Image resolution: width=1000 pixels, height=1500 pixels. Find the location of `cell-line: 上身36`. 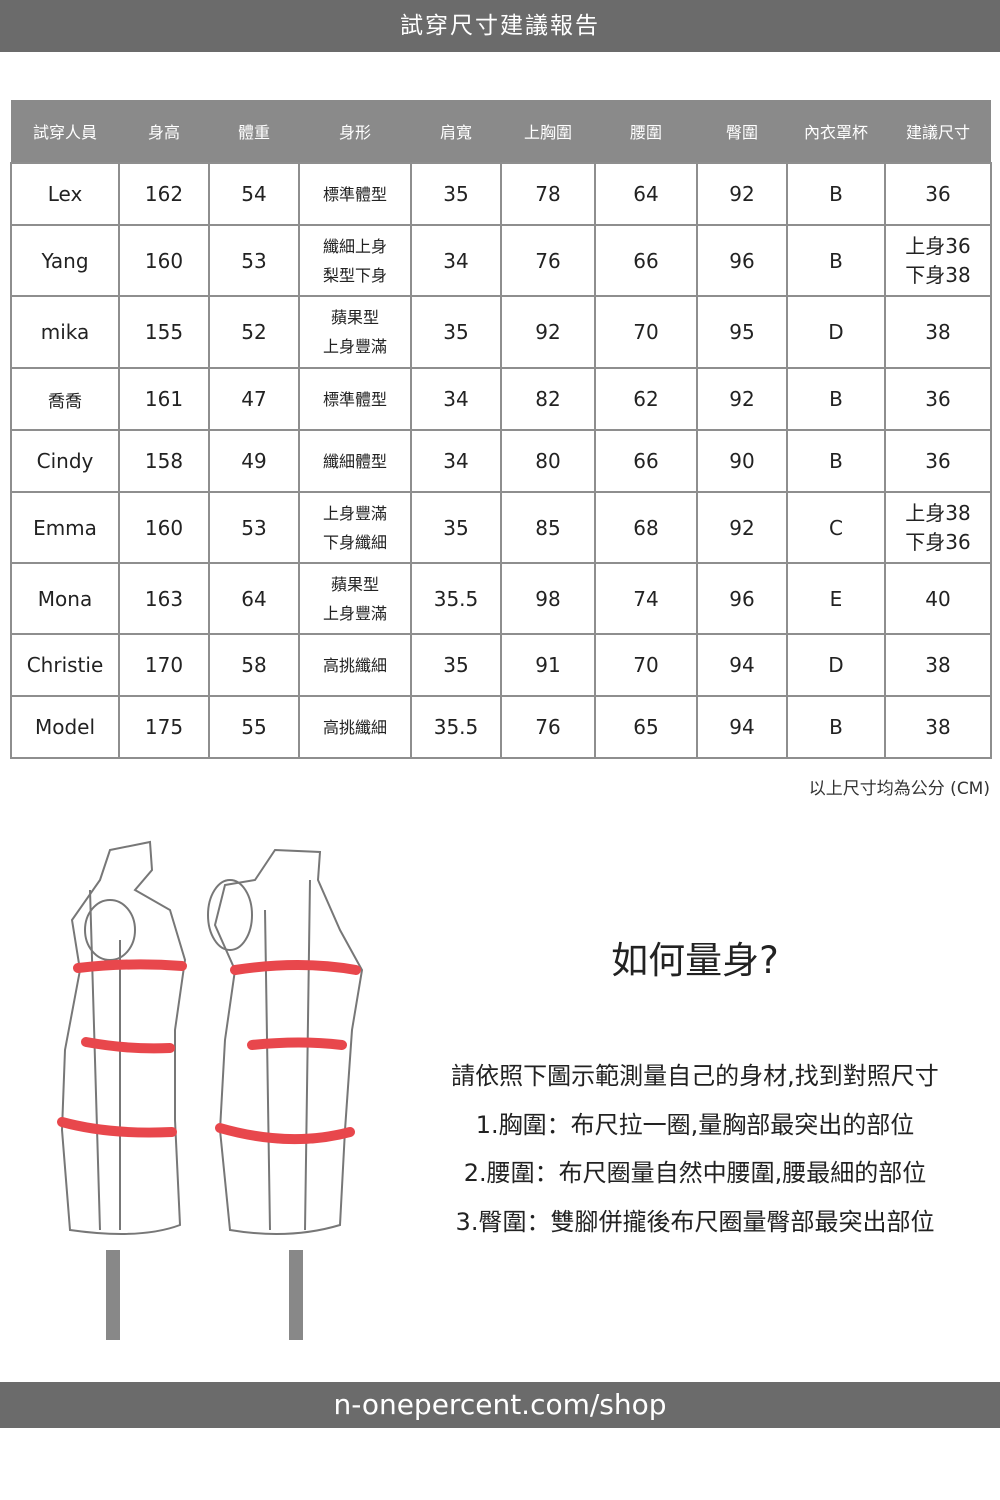

cell-line: 上身36 is located at coordinates (938, 245).